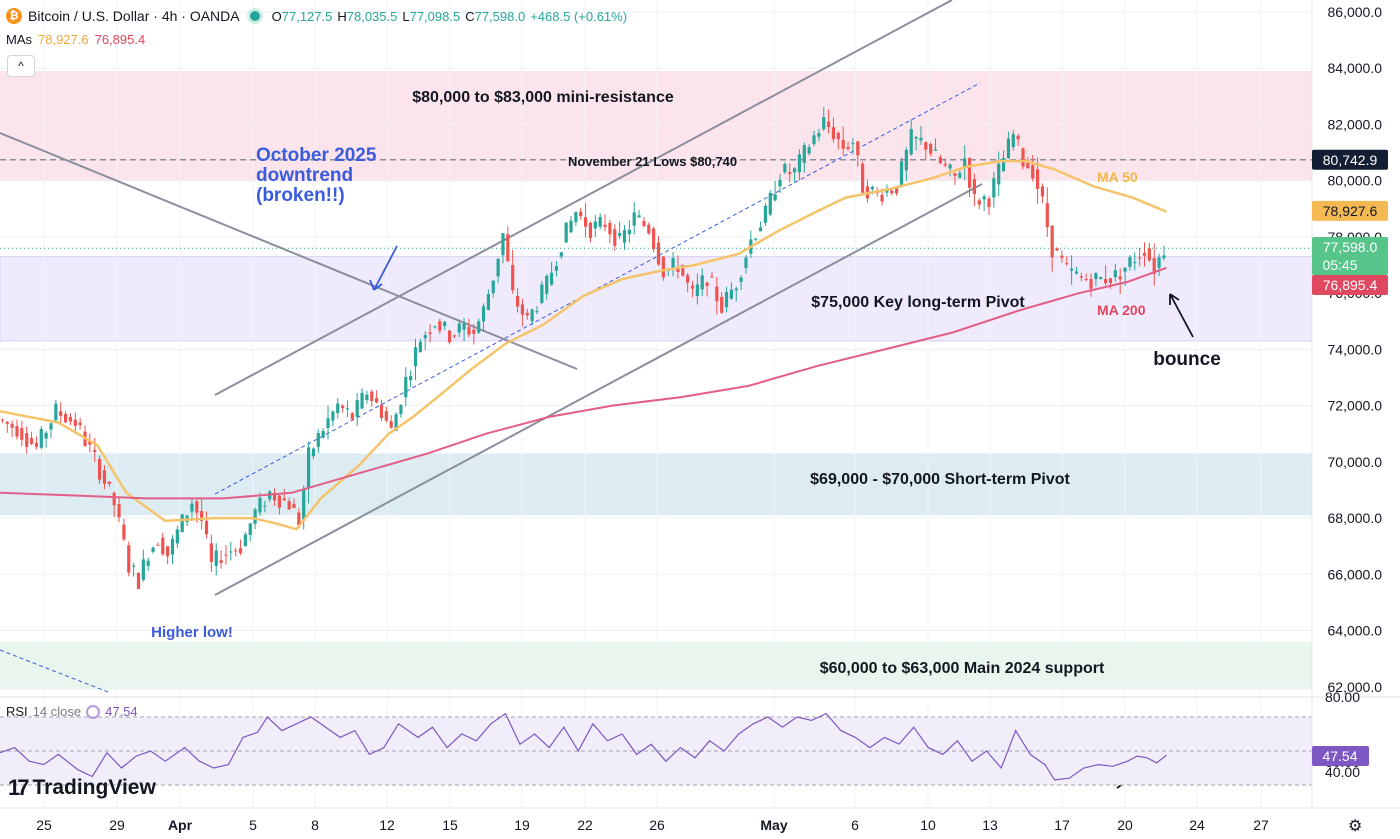  Describe the element at coordinates (63, 39) in the screenshot. I see `ma50-legend-value: 78,927.6` at that location.